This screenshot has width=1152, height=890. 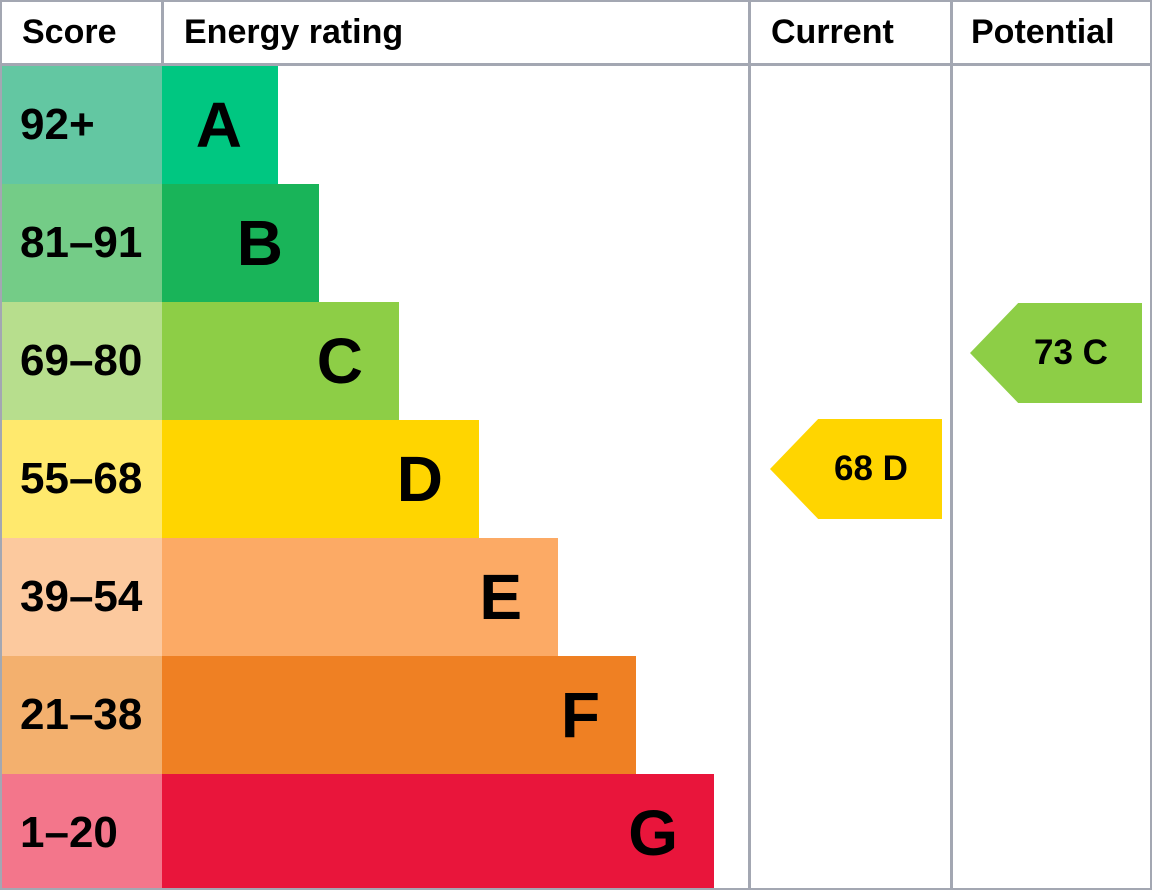 I want to click on band-bar-g: G, so click(x=438, y=831).